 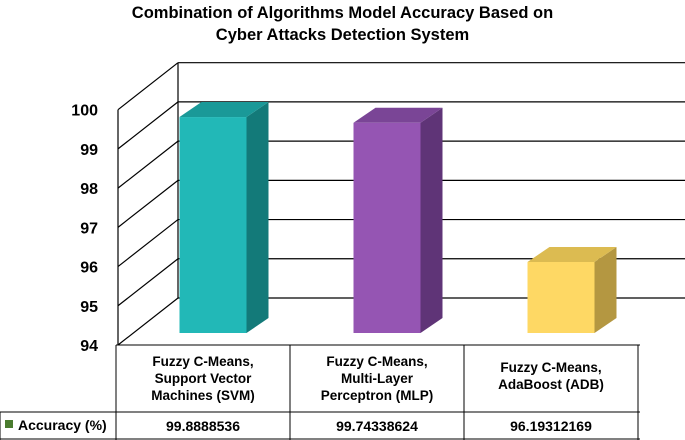 What do you see at coordinates (89, 268) in the screenshot?
I see `y-tick-label: 96` at bounding box center [89, 268].